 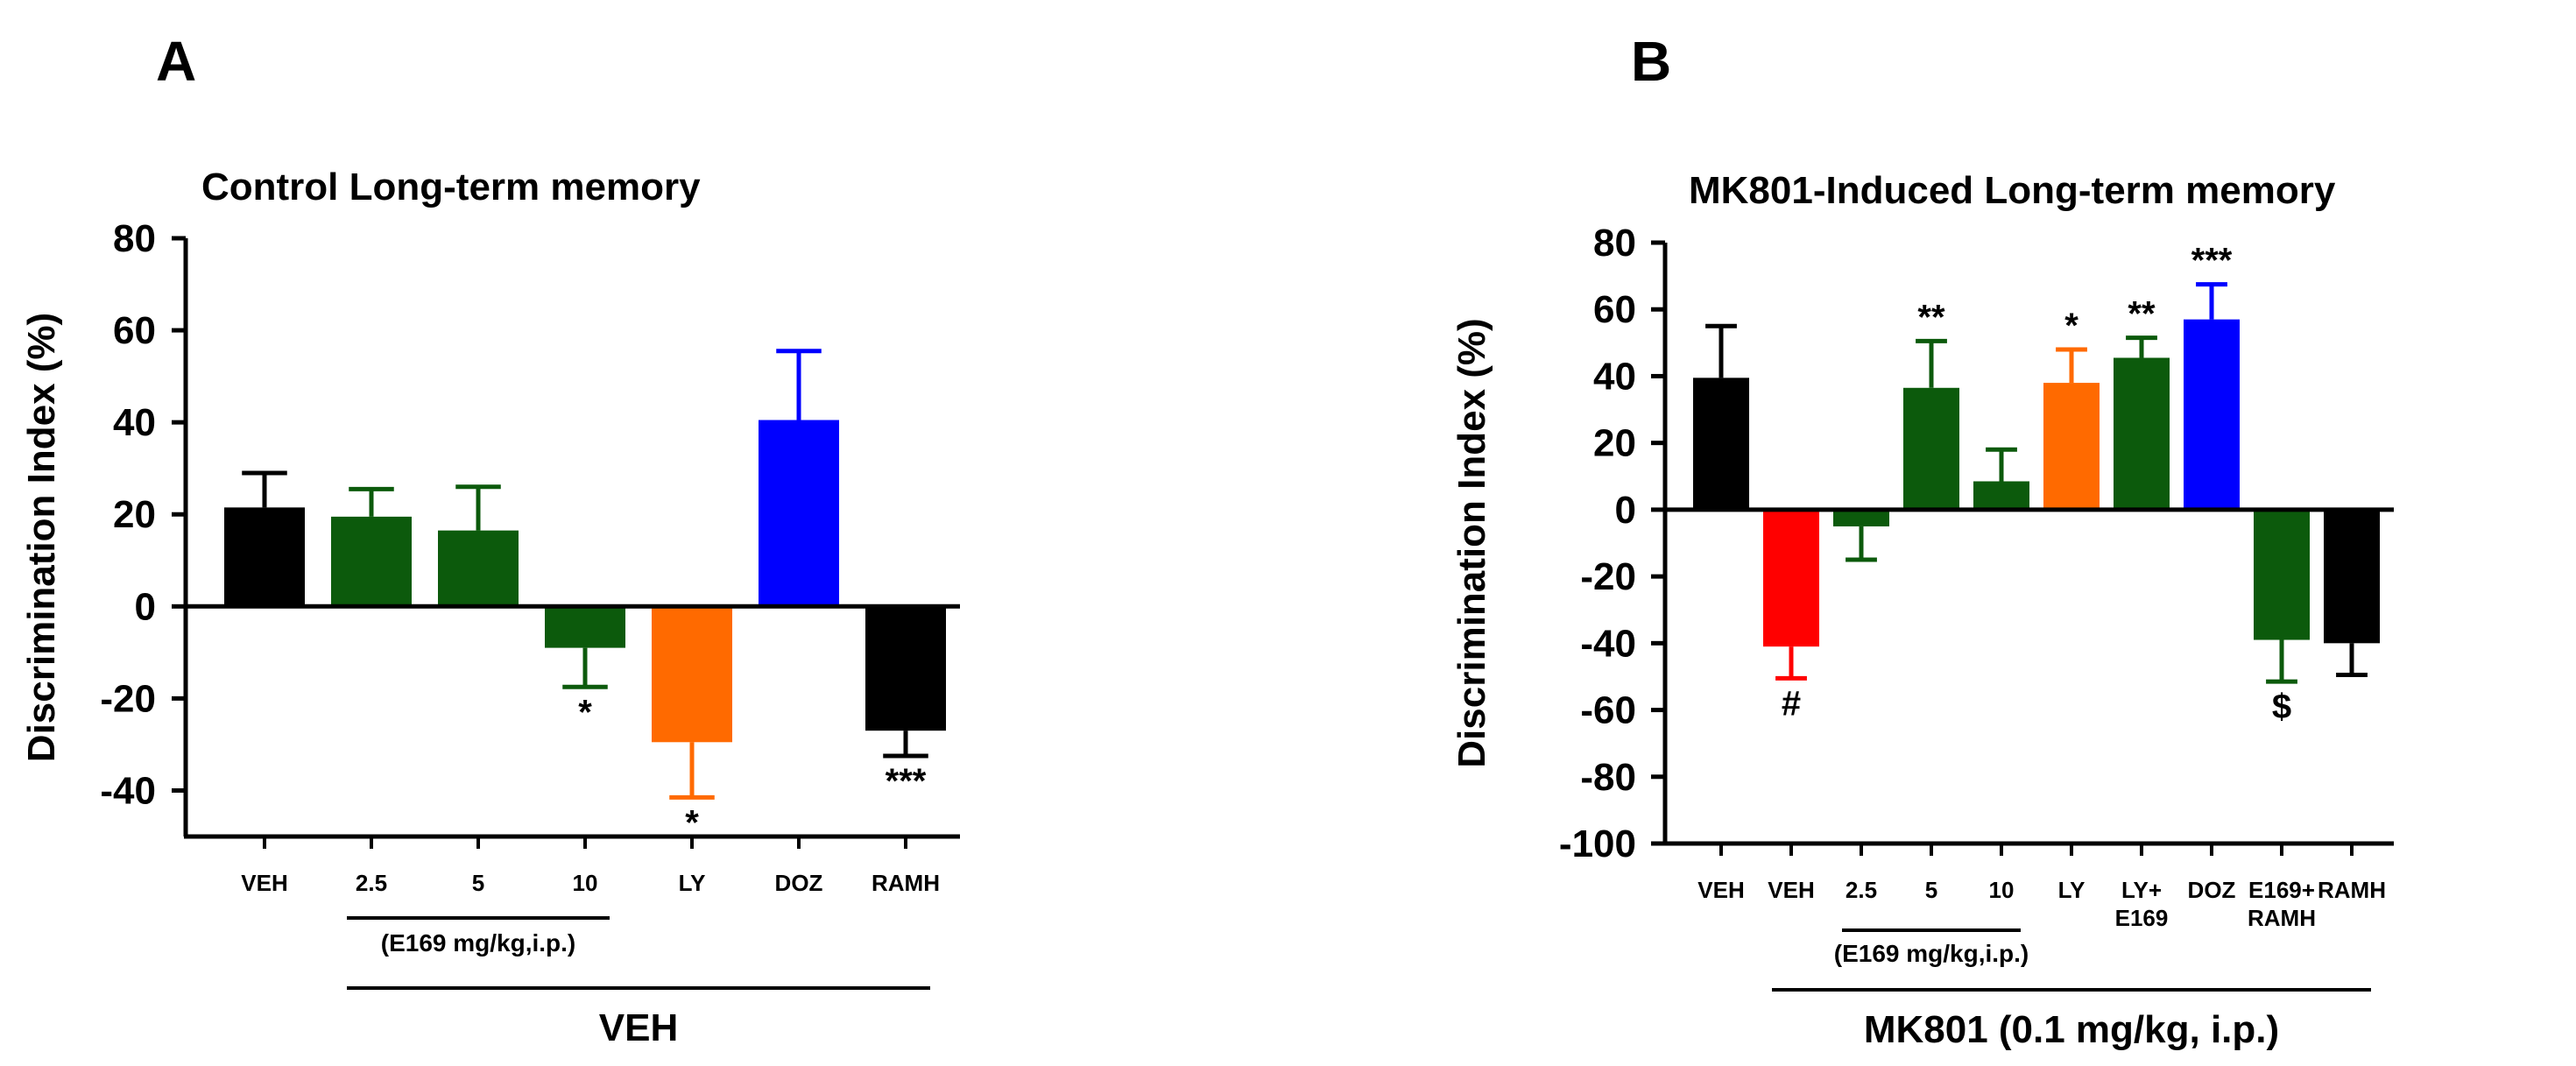 What do you see at coordinates (2071, 1029) in the screenshot?
I see `group-label: MK801 (0.1 mg/kg, i.p.)` at bounding box center [2071, 1029].